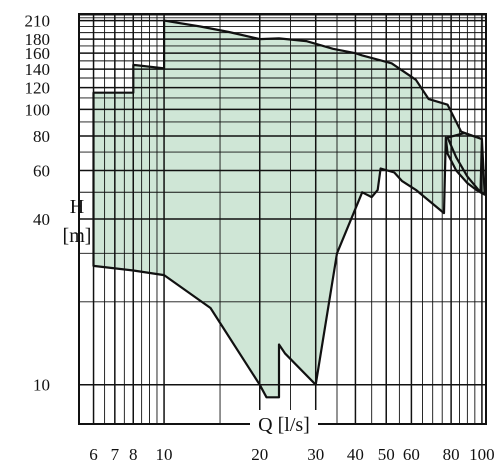 This screenshot has height=468, width=496. Describe the element at coordinates (115, 454) in the screenshot. I see `x-tick-label: 7` at that location.